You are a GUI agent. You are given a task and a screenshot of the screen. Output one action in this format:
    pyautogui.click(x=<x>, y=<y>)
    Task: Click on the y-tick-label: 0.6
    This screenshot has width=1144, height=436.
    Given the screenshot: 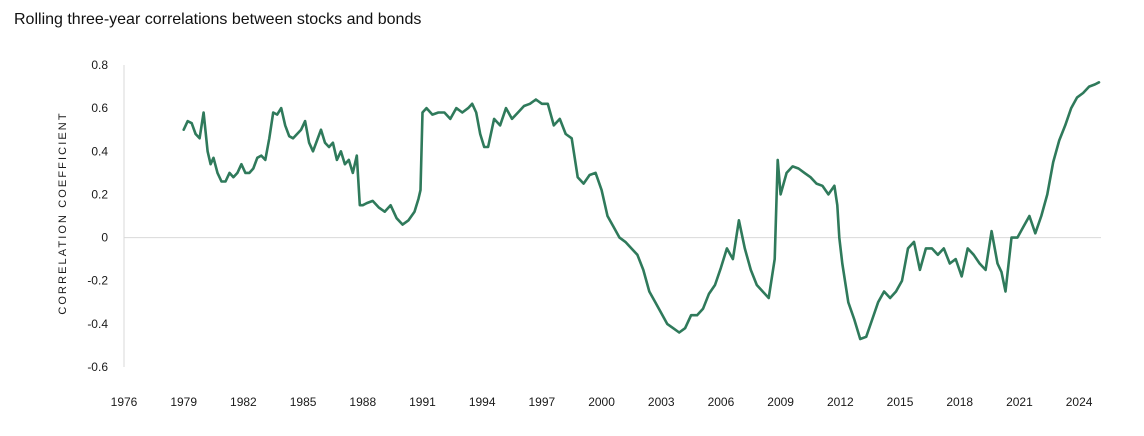 What is the action you would take?
    pyautogui.click(x=99, y=108)
    